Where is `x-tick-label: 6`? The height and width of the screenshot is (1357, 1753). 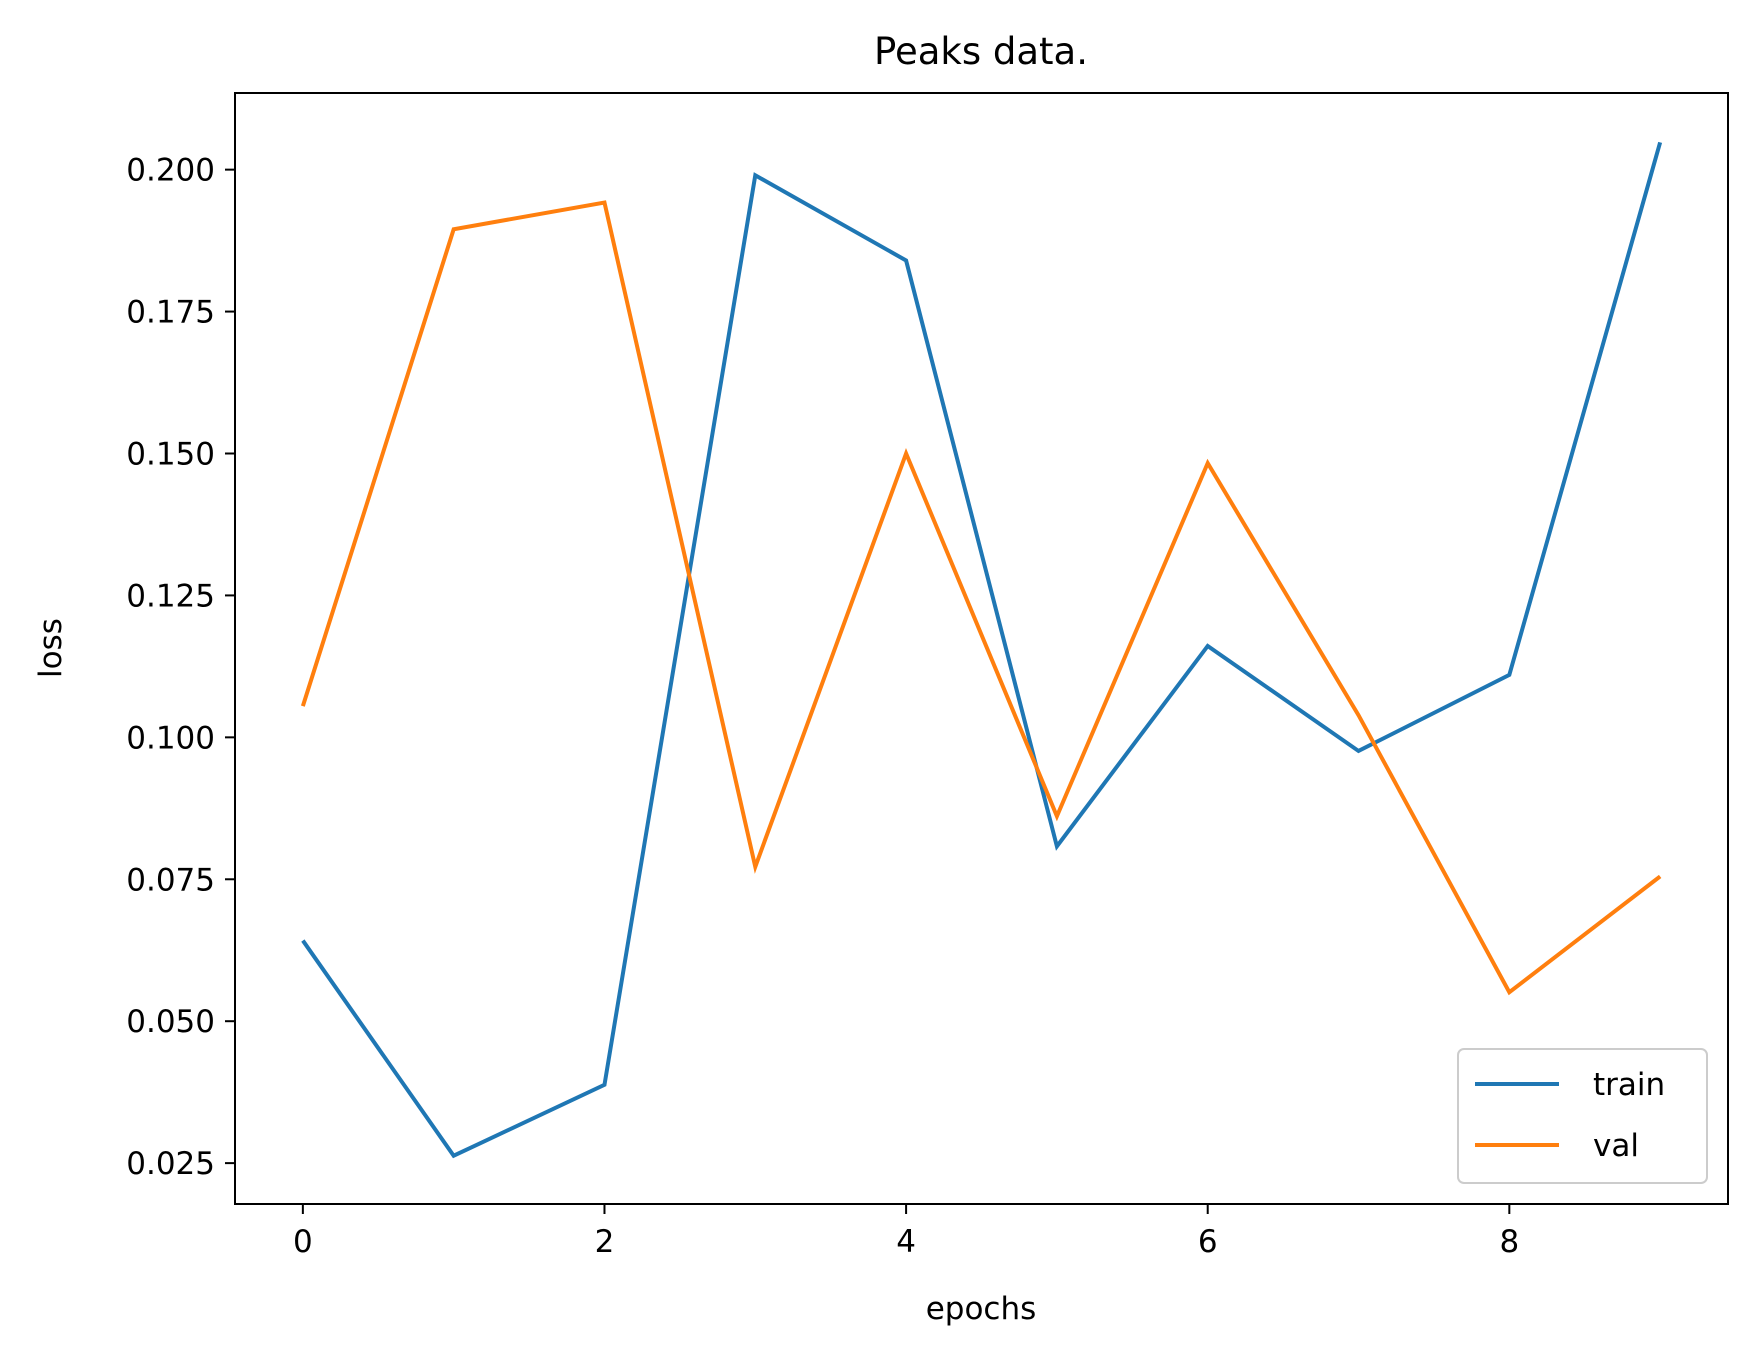 x-tick-label: 6 is located at coordinates (1208, 1242).